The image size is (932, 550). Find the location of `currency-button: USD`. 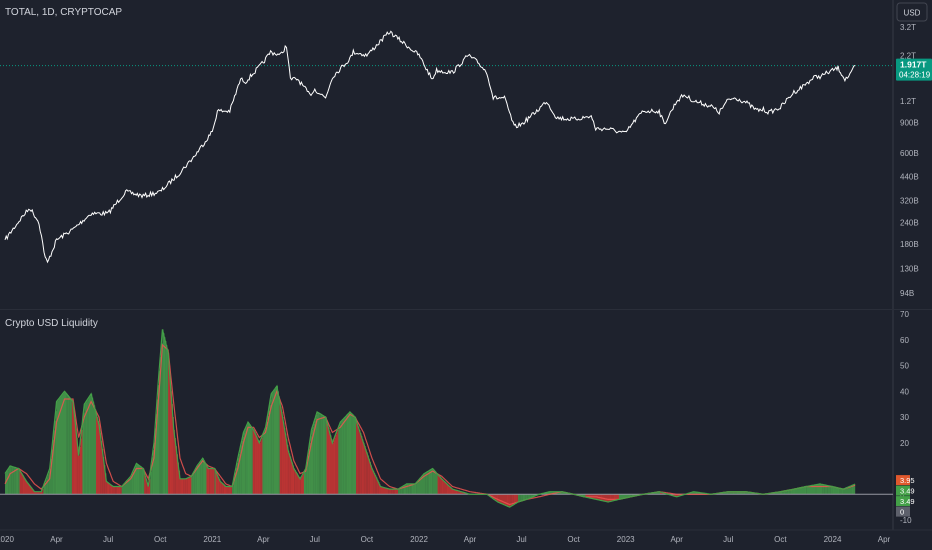

currency-button: USD is located at coordinates (912, 12).